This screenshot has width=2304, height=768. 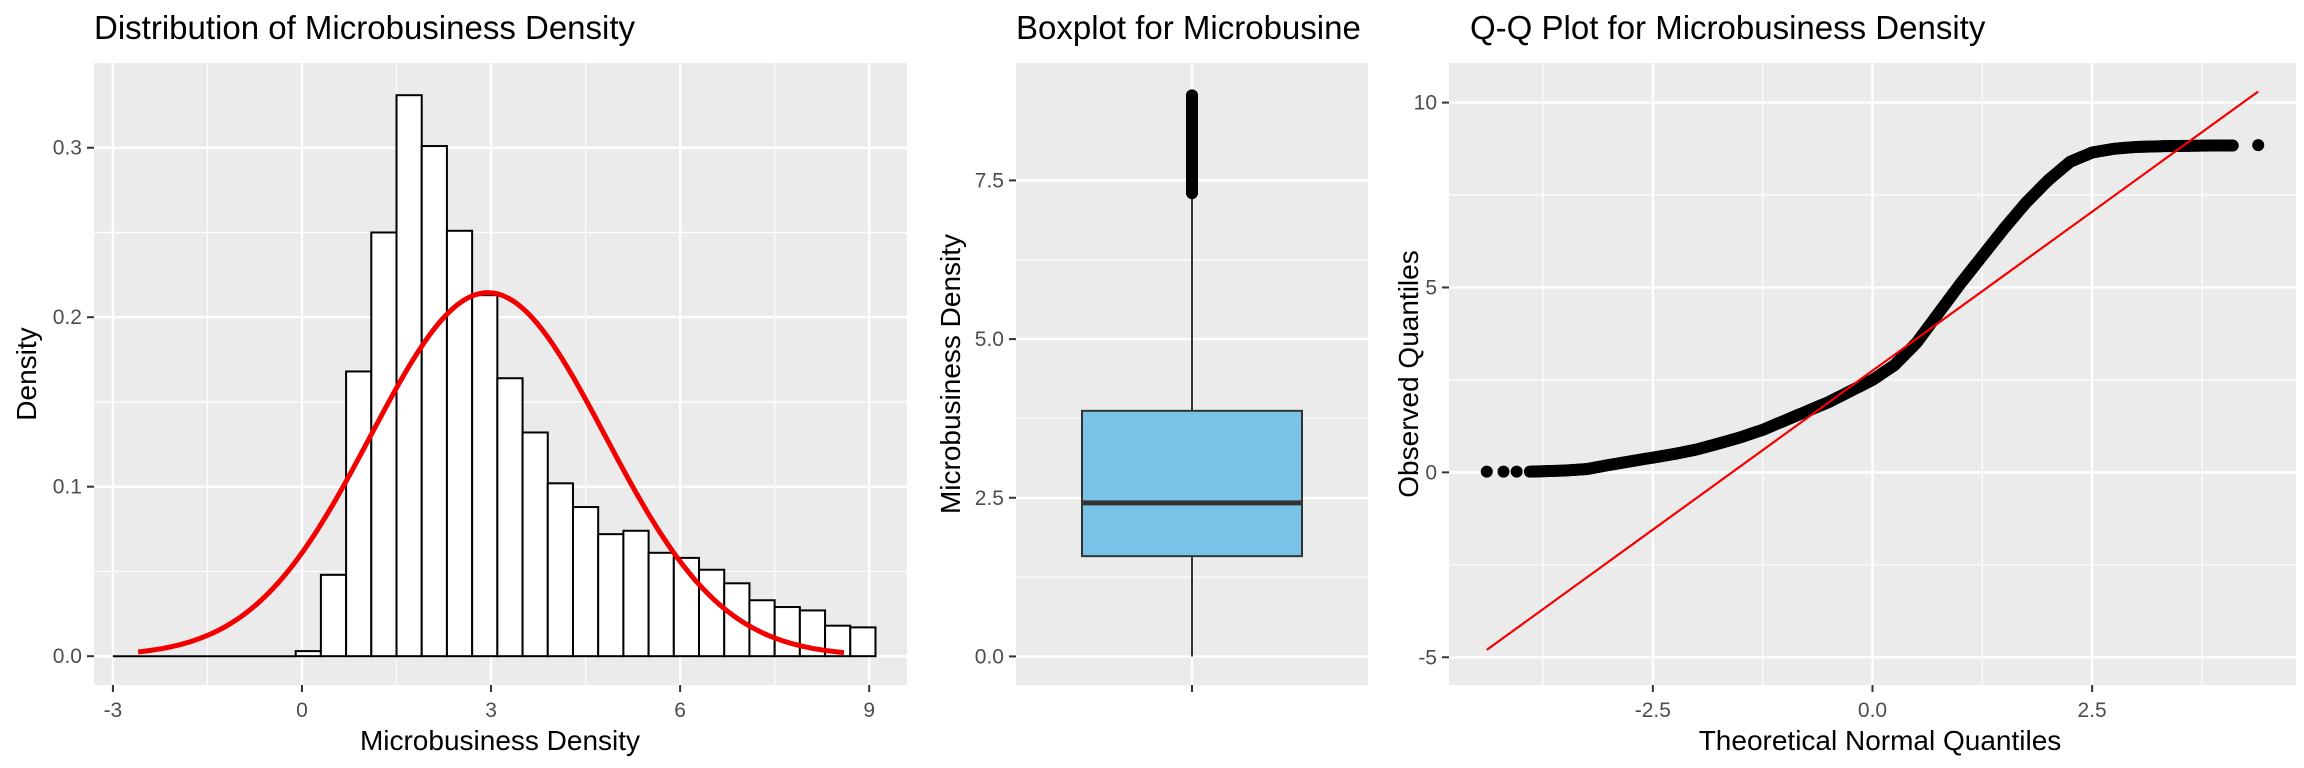 What do you see at coordinates (1192, 483) in the screenshot?
I see `boxplot-box` at bounding box center [1192, 483].